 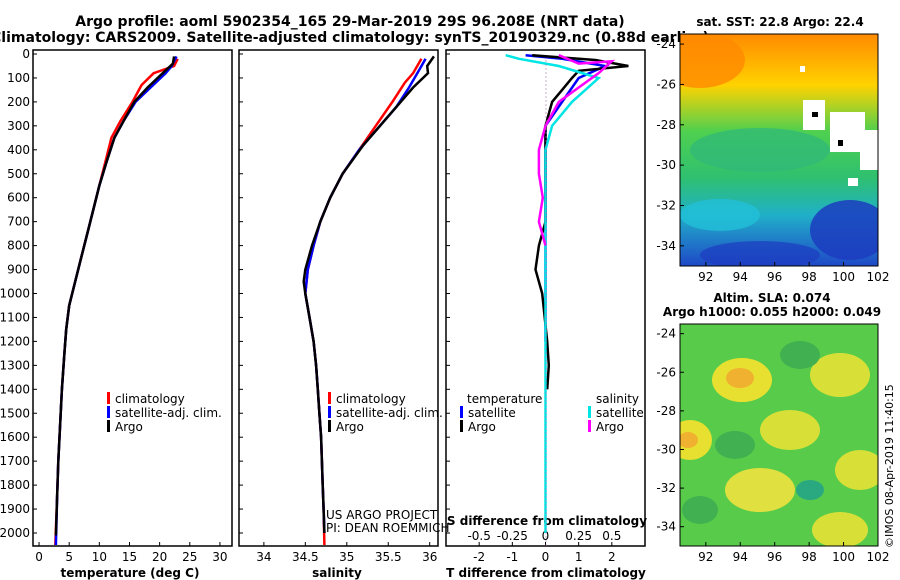 What do you see at coordinates (576, 150) in the screenshot?
I see `series-line-salinity-argo` at bounding box center [576, 150].